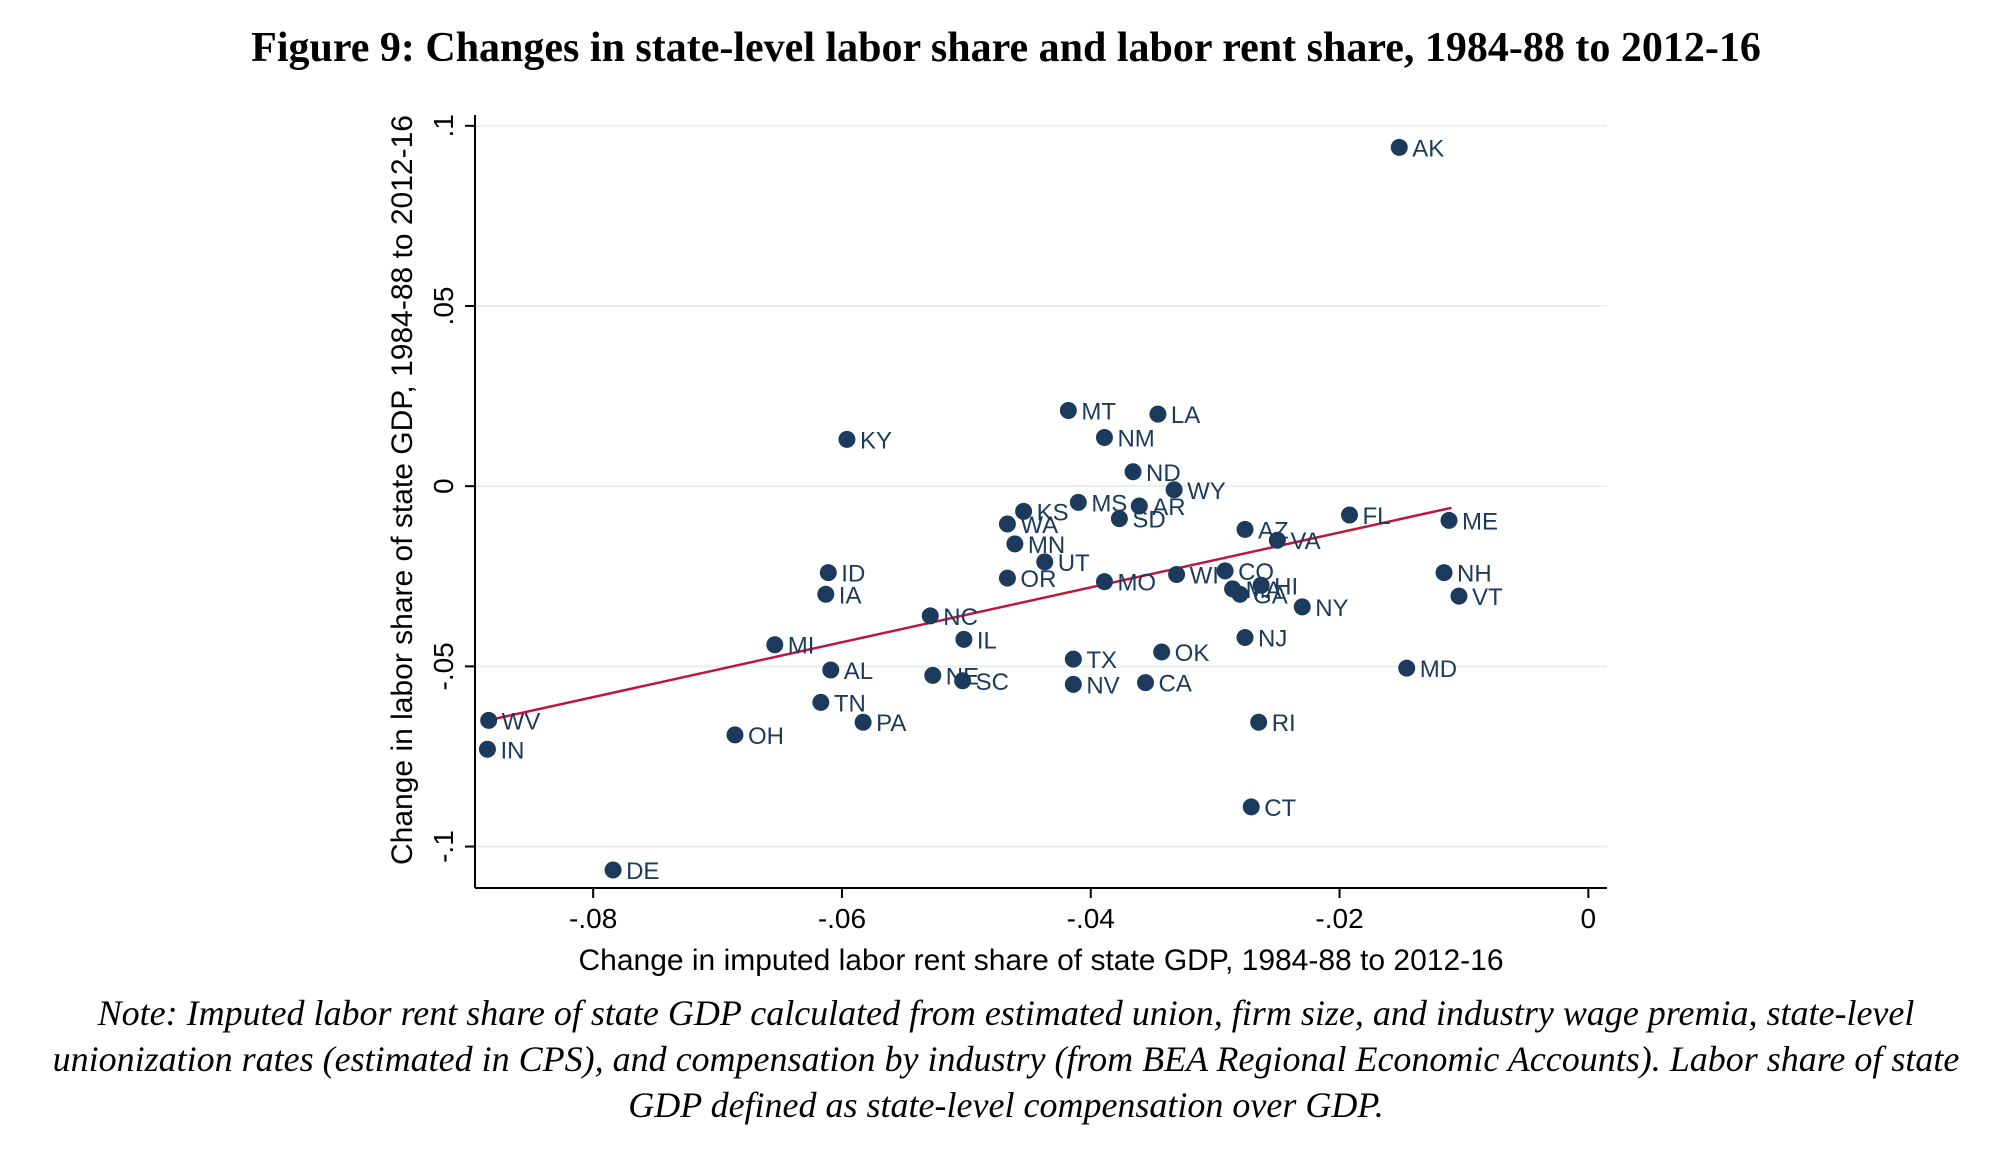 This screenshot has height=1160, width=2012. What do you see at coordinates (613, 870) in the screenshot?
I see `point-de` at bounding box center [613, 870].